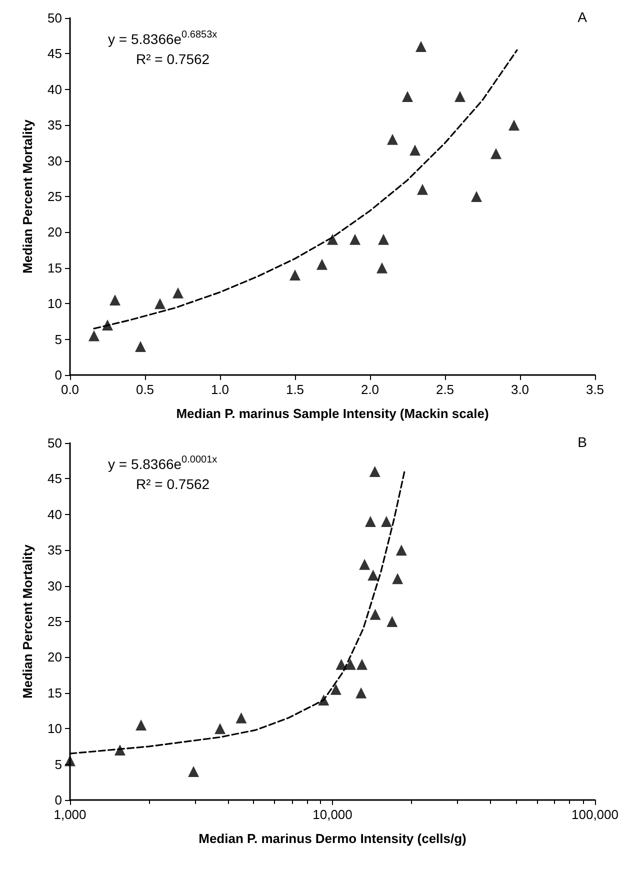  Describe the element at coordinates (220, 389) in the screenshot. I see `x-tick-label: 1.0` at that location.